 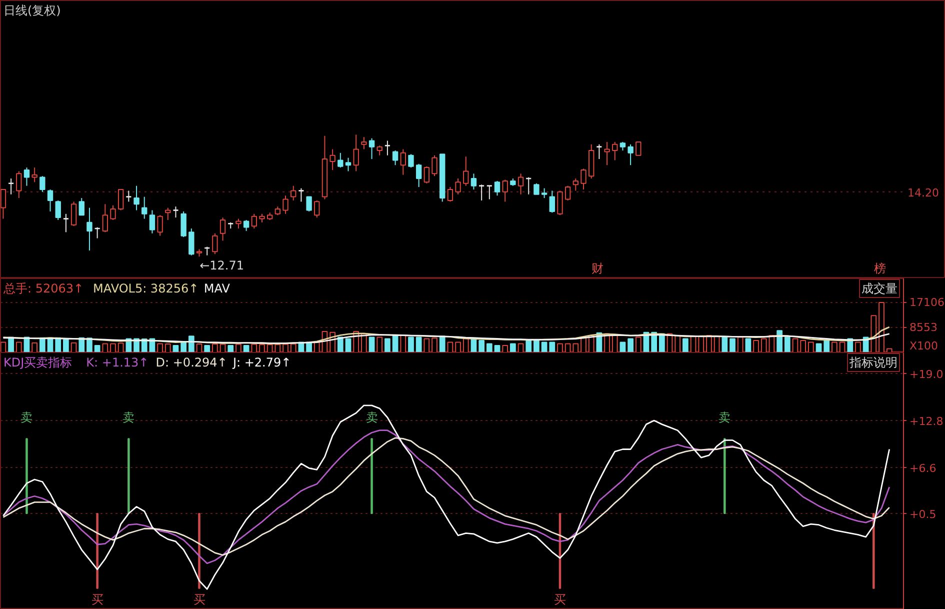 I want to click on y-tick-label: +6.6, so click(x=923, y=468).